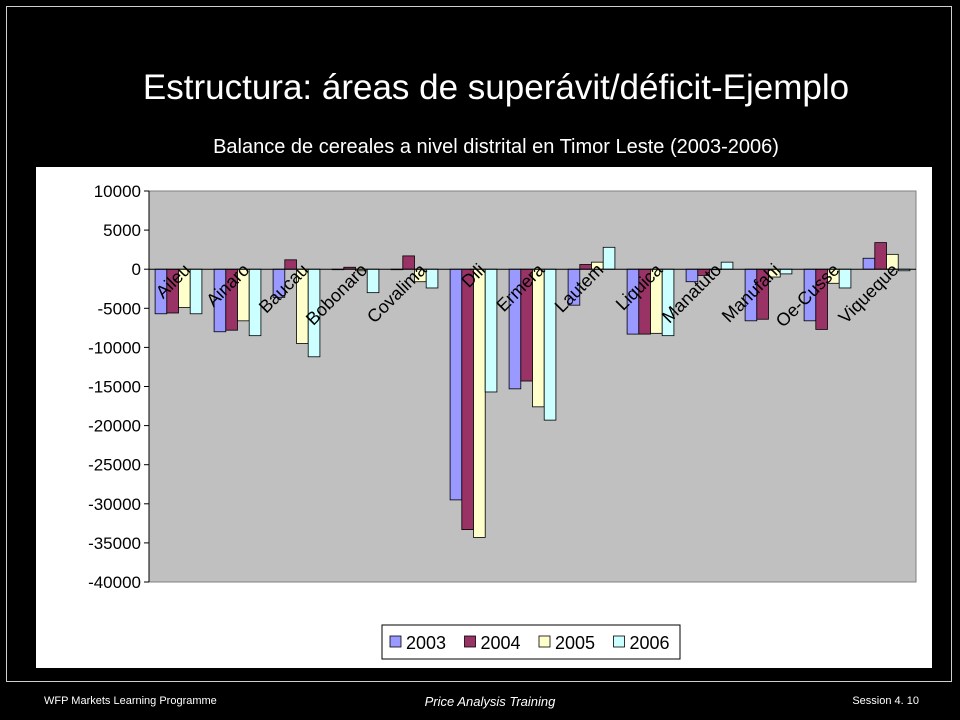  I want to click on y-tick-label: -40000, so click(114, 582).